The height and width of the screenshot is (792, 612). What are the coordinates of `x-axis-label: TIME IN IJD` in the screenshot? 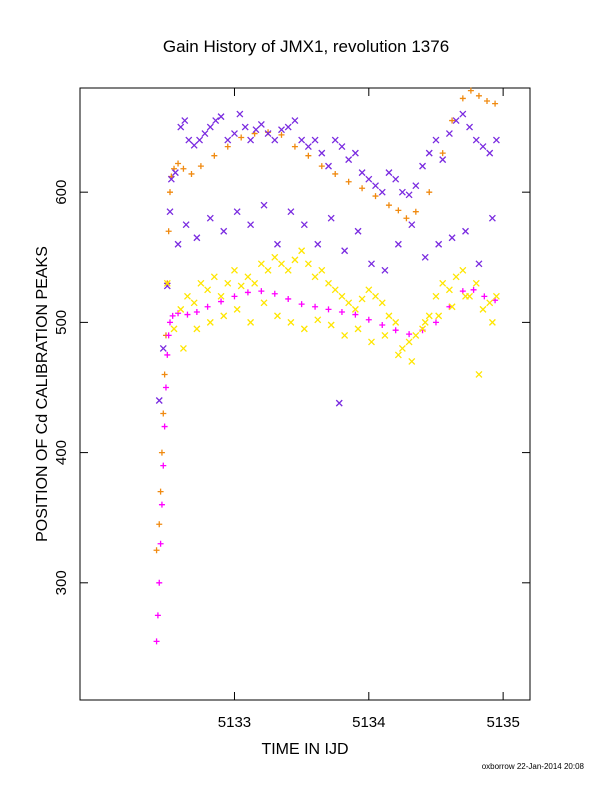 It's located at (304, 749).